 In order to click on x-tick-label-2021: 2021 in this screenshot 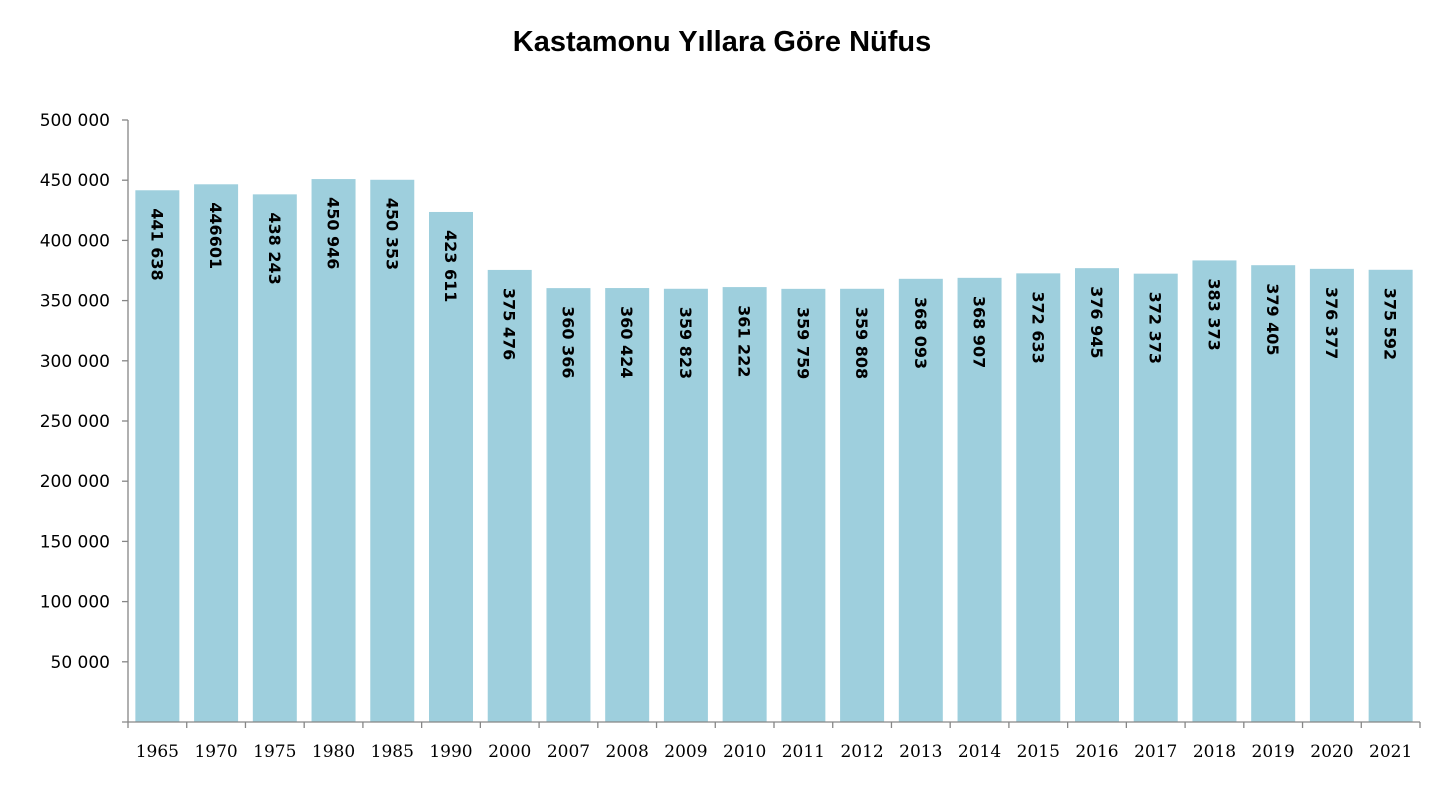, I will do `click(1390, 752)`.